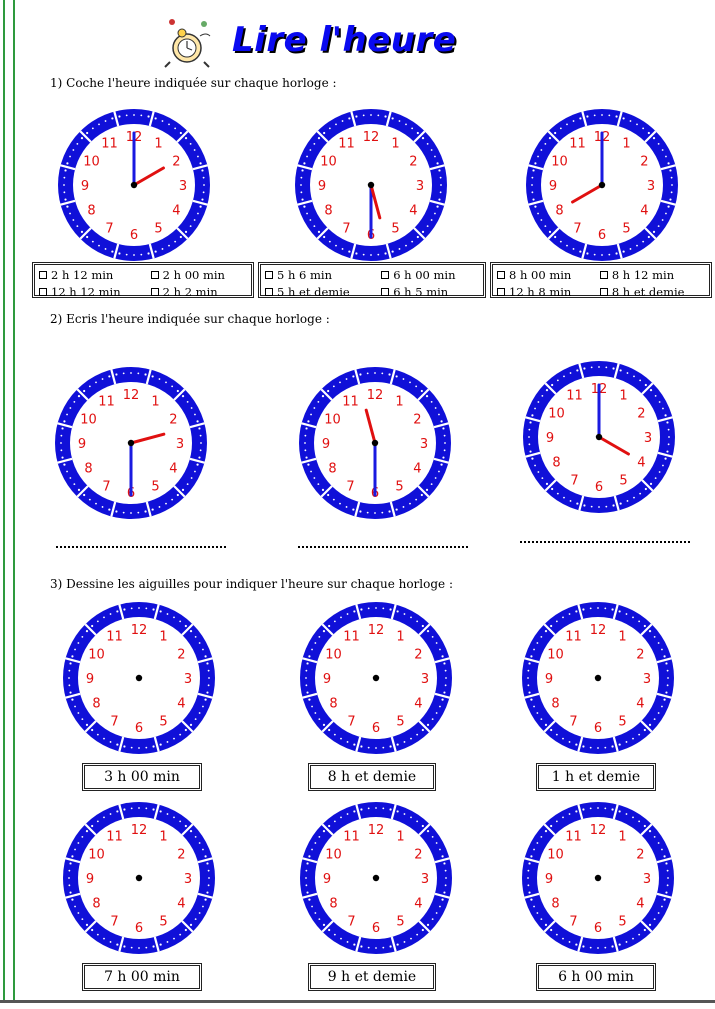 Image resolution: width=715 pixels, height=1009 pixels. What do you see at coordinates (198, 292) in the screenshot?
I see `choice-item: 2 h 2 min` at bounding box center [198, 292].